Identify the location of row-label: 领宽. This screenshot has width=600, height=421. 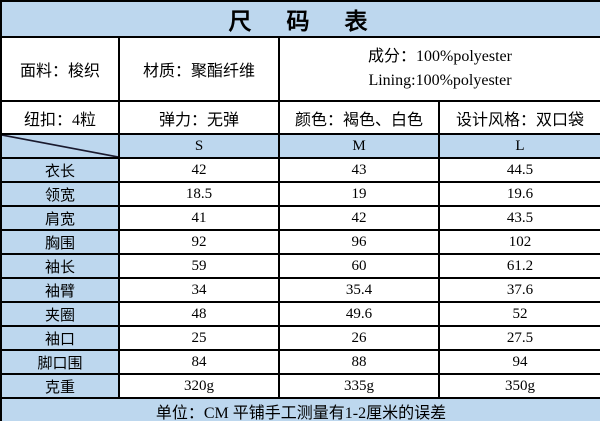
(60, 194).